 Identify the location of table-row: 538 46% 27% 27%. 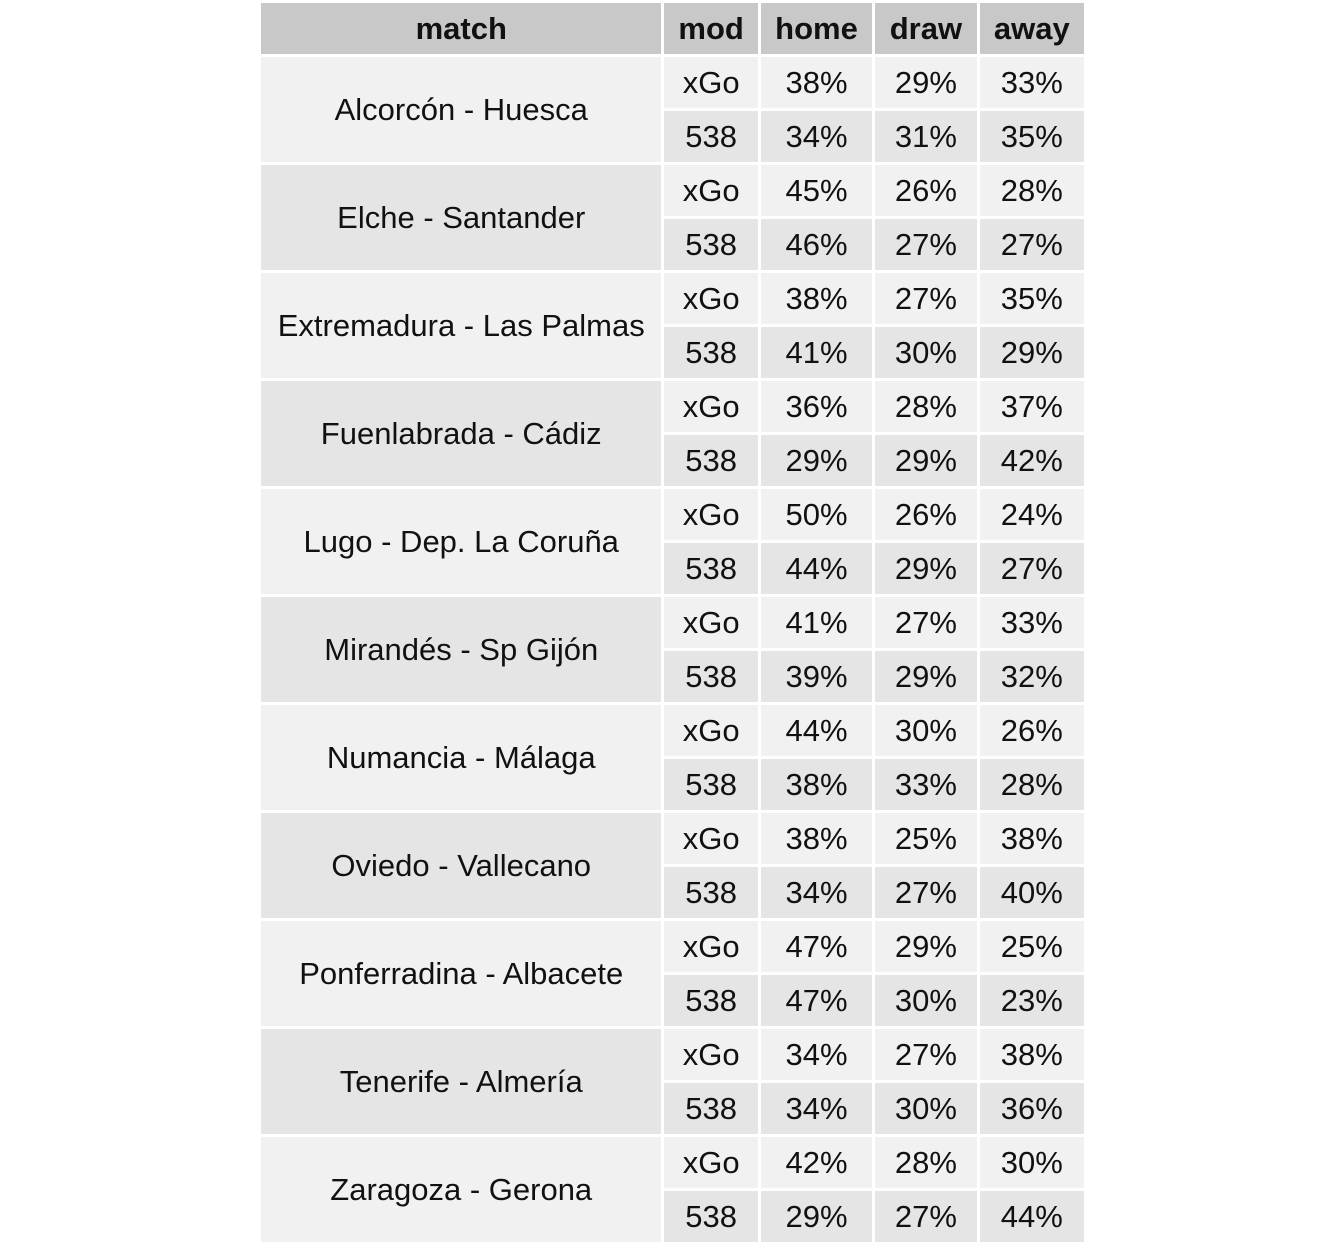
(672, 244).